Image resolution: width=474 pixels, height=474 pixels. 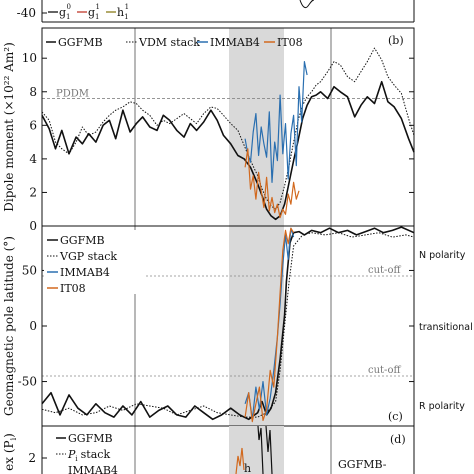 I want to click on panel-c-legend: GGFMB VGP stack IMMAB4 IT08, so click(x=94, y=262).